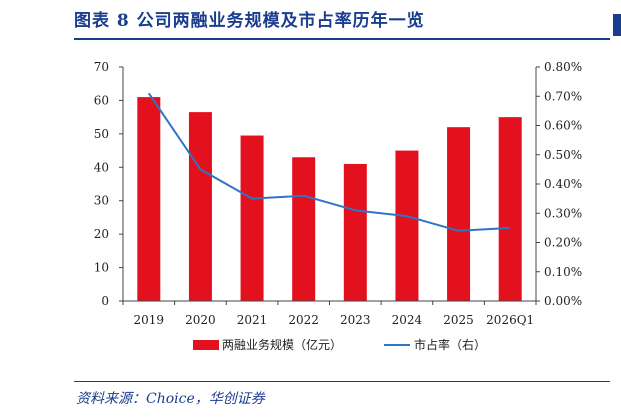 This screenshot has height=419, width=621. I want to click on x-tick-label: 2021, so click(252, 320).